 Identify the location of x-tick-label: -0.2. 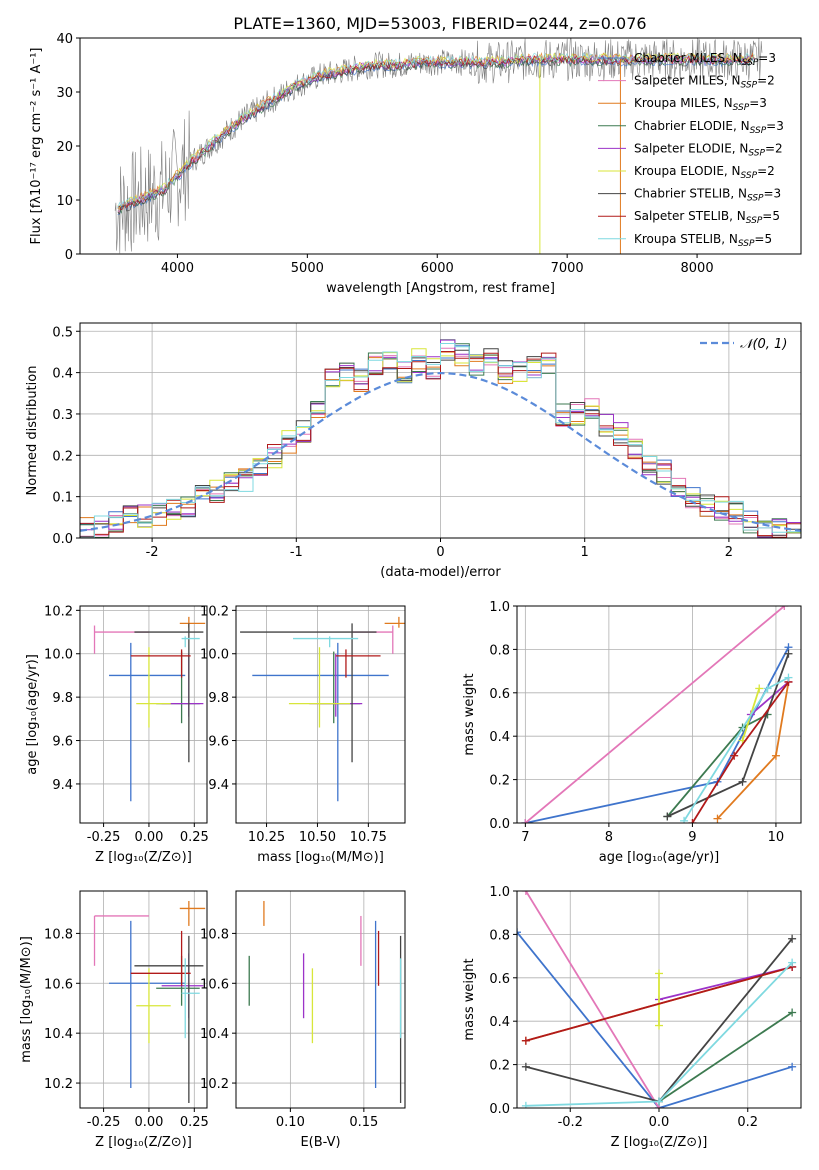
(570, 1122).